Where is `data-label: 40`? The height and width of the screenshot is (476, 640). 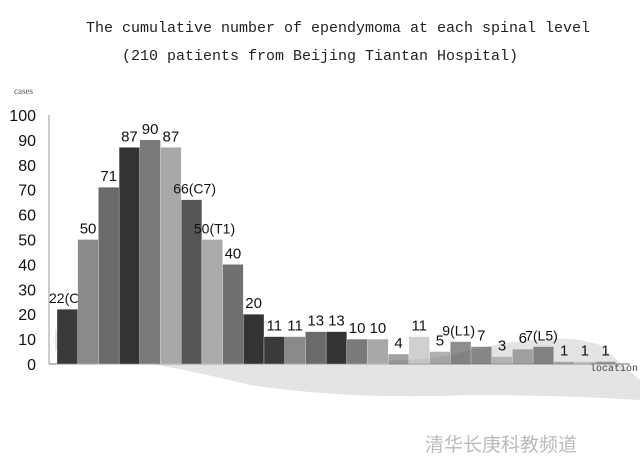 data-label: 40 is located at coordinates (233, 253).